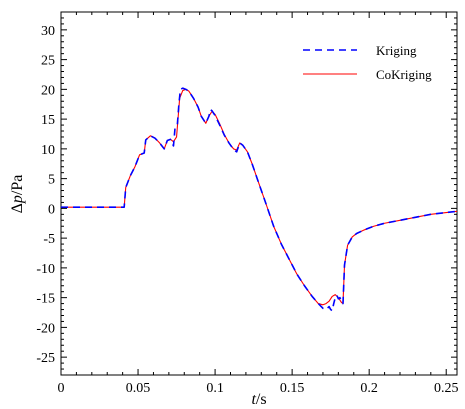 The width and height of the screenshot is (465, 409). Describe the element at coordinates (45, 299) in the screenshot. I see `y-tick-label: -15` at that location.